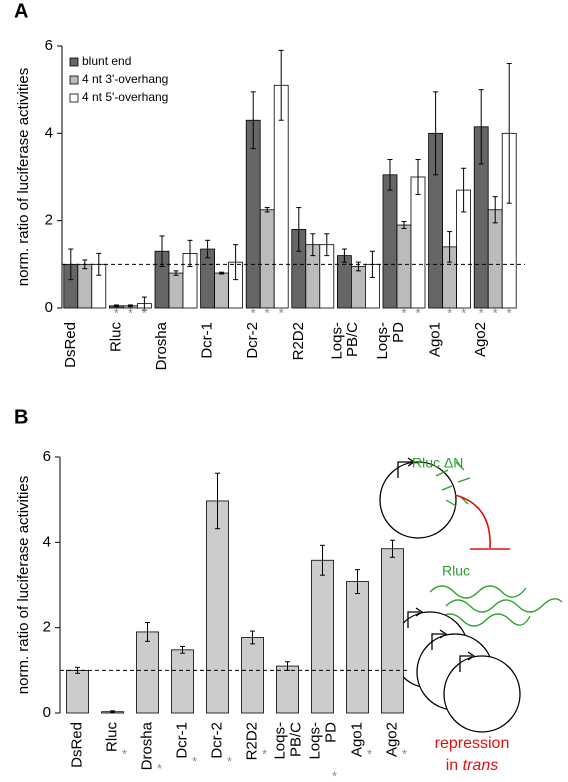 The image size is (568, 782). Describe the element at coordinates (298, 341) in the screenshot. I see `x-tick-label: R2D2` at that location.